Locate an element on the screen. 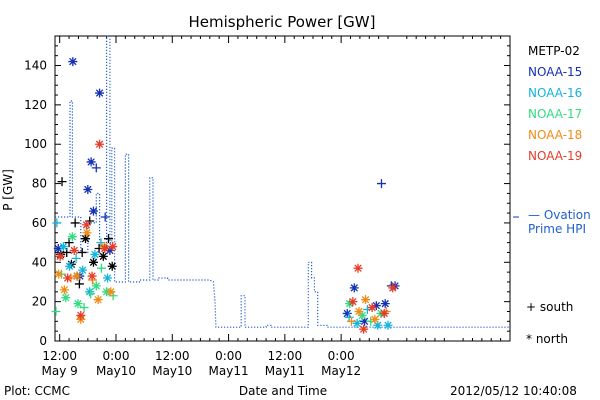 The image size is (600, 400). plot-credit: Plot: CCMC is located at coordinates (37, 391).